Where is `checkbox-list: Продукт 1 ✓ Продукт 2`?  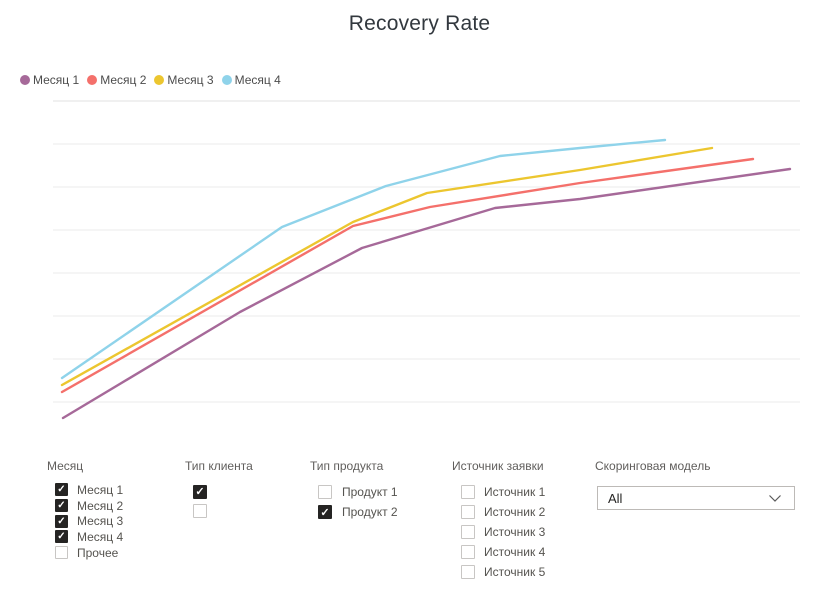
checkbox-list: Продукт 1 ✓ Продукт 2 is located at coordinates (354, 502).